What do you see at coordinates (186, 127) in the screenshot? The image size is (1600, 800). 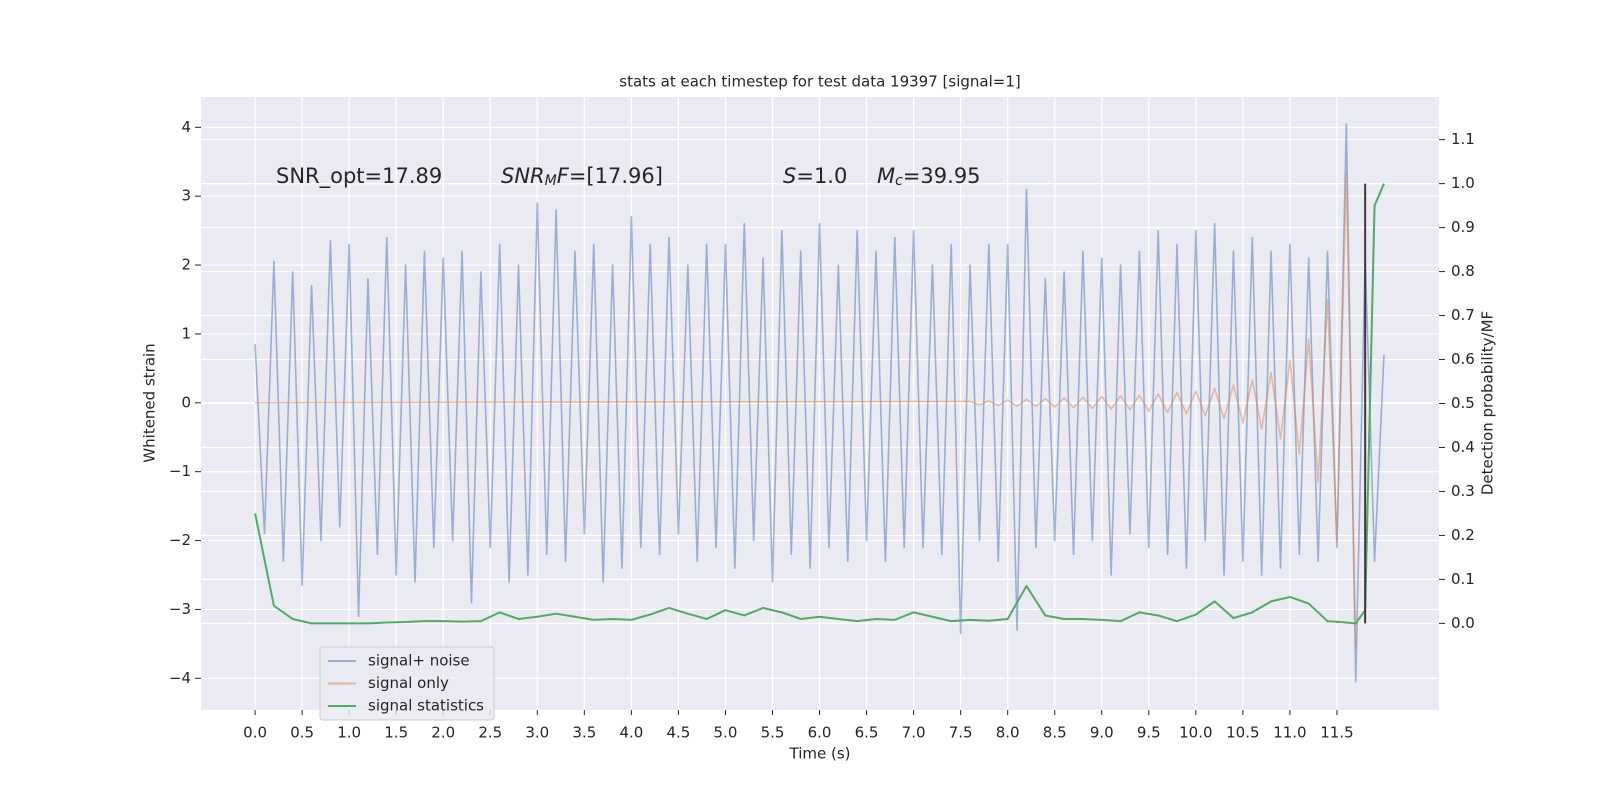 I see `y-tick-label: 4` at bounding box center [186, 127].